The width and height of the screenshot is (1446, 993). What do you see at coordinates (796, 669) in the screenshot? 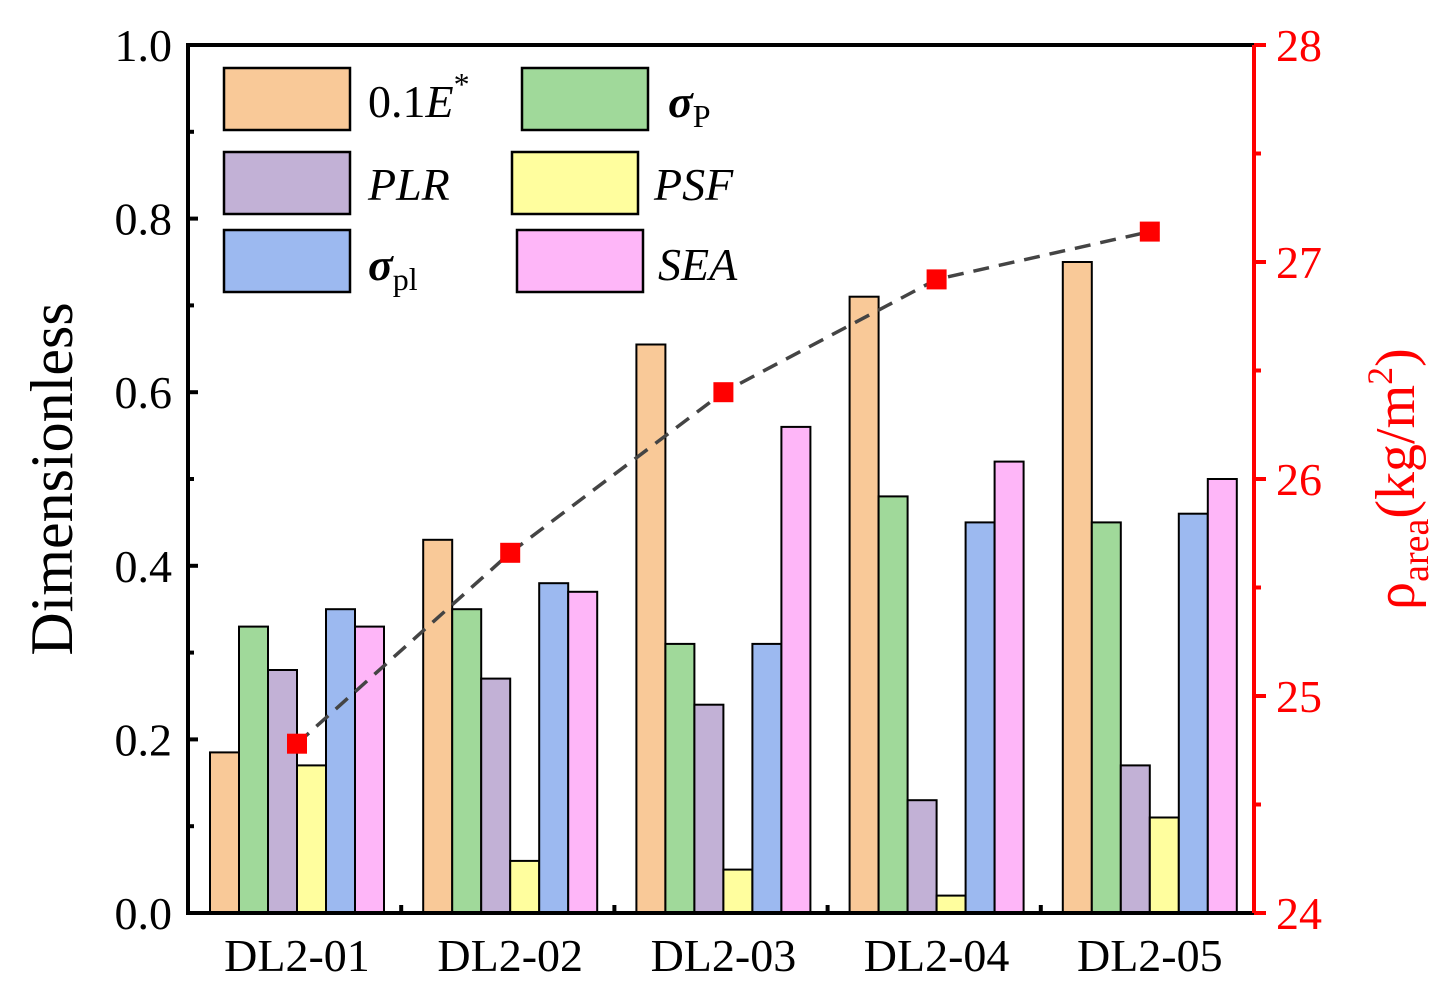
I see `bar-dl2-03-sea` at bounding box center [796, 669].